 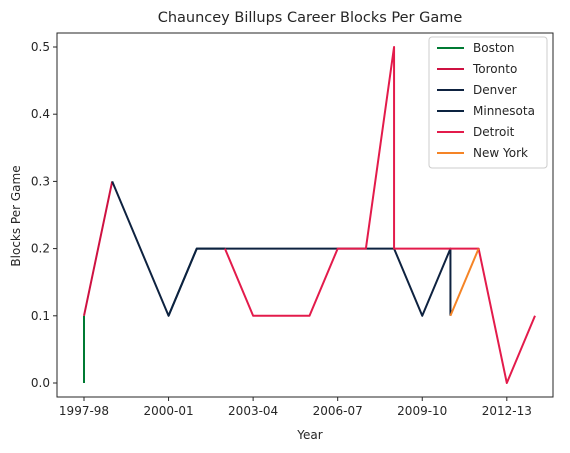 I want to click on y-axis: 0.0 0.1 0.2 0.3 0.4 0.5, so click(x=44, y=215).